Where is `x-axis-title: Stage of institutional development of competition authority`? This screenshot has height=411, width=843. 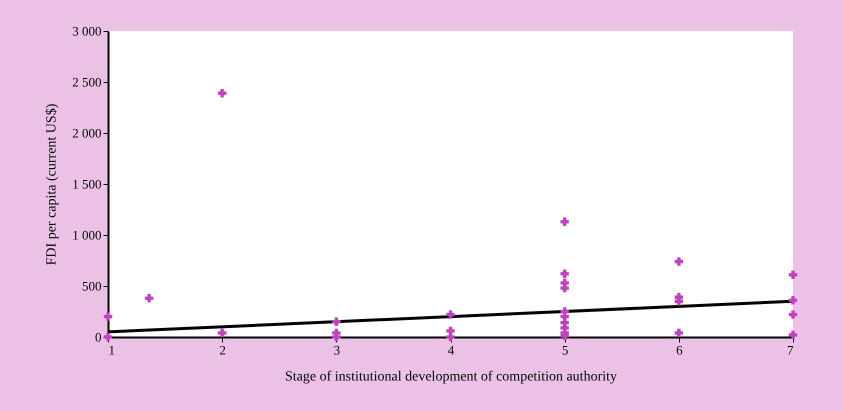 x-axis-title: Stage of institutional development of competition authority is located at coordinates (451, 377).